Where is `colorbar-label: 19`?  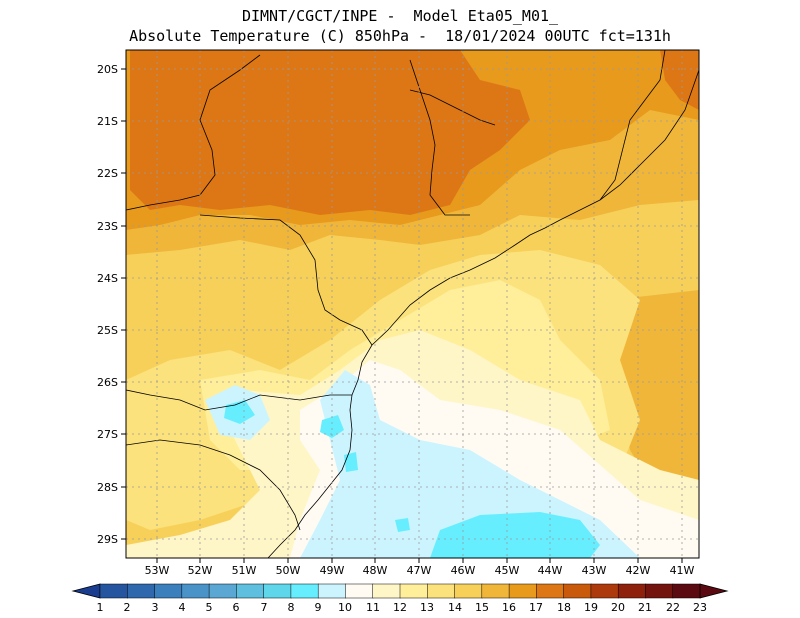
colorbar-label: 19 is located at coordinates (591, 607).